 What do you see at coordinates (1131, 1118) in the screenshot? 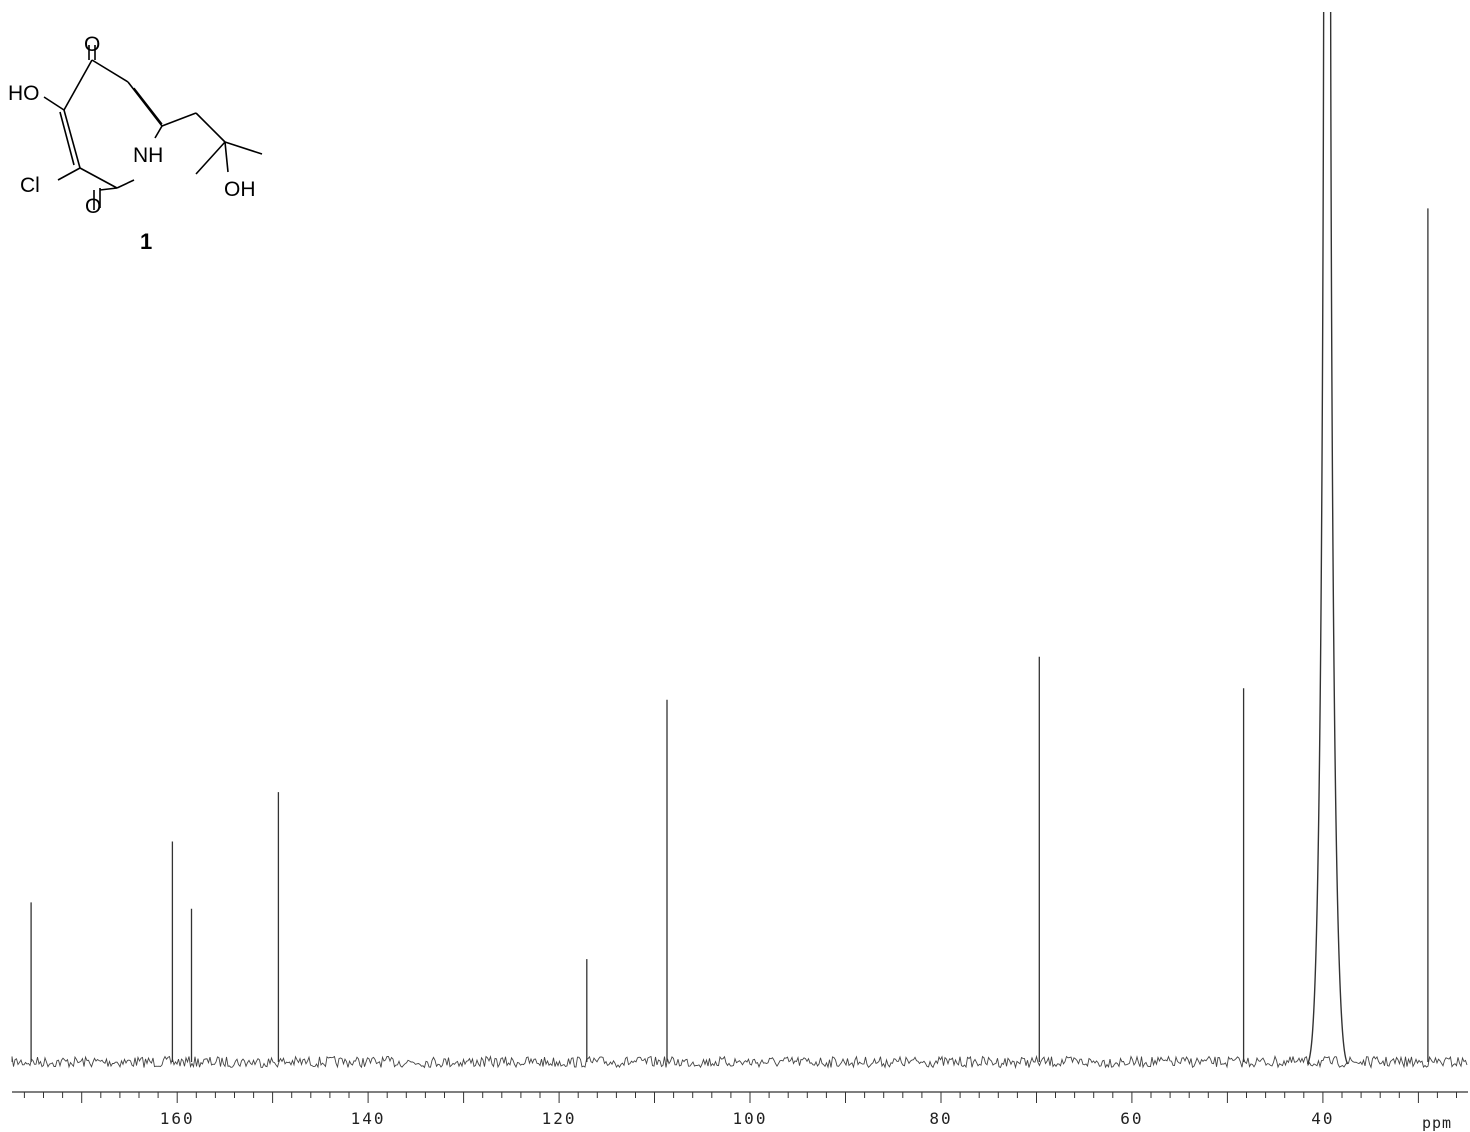
I see `x-tick-label: 60` at bounding box center [1131, 1118].